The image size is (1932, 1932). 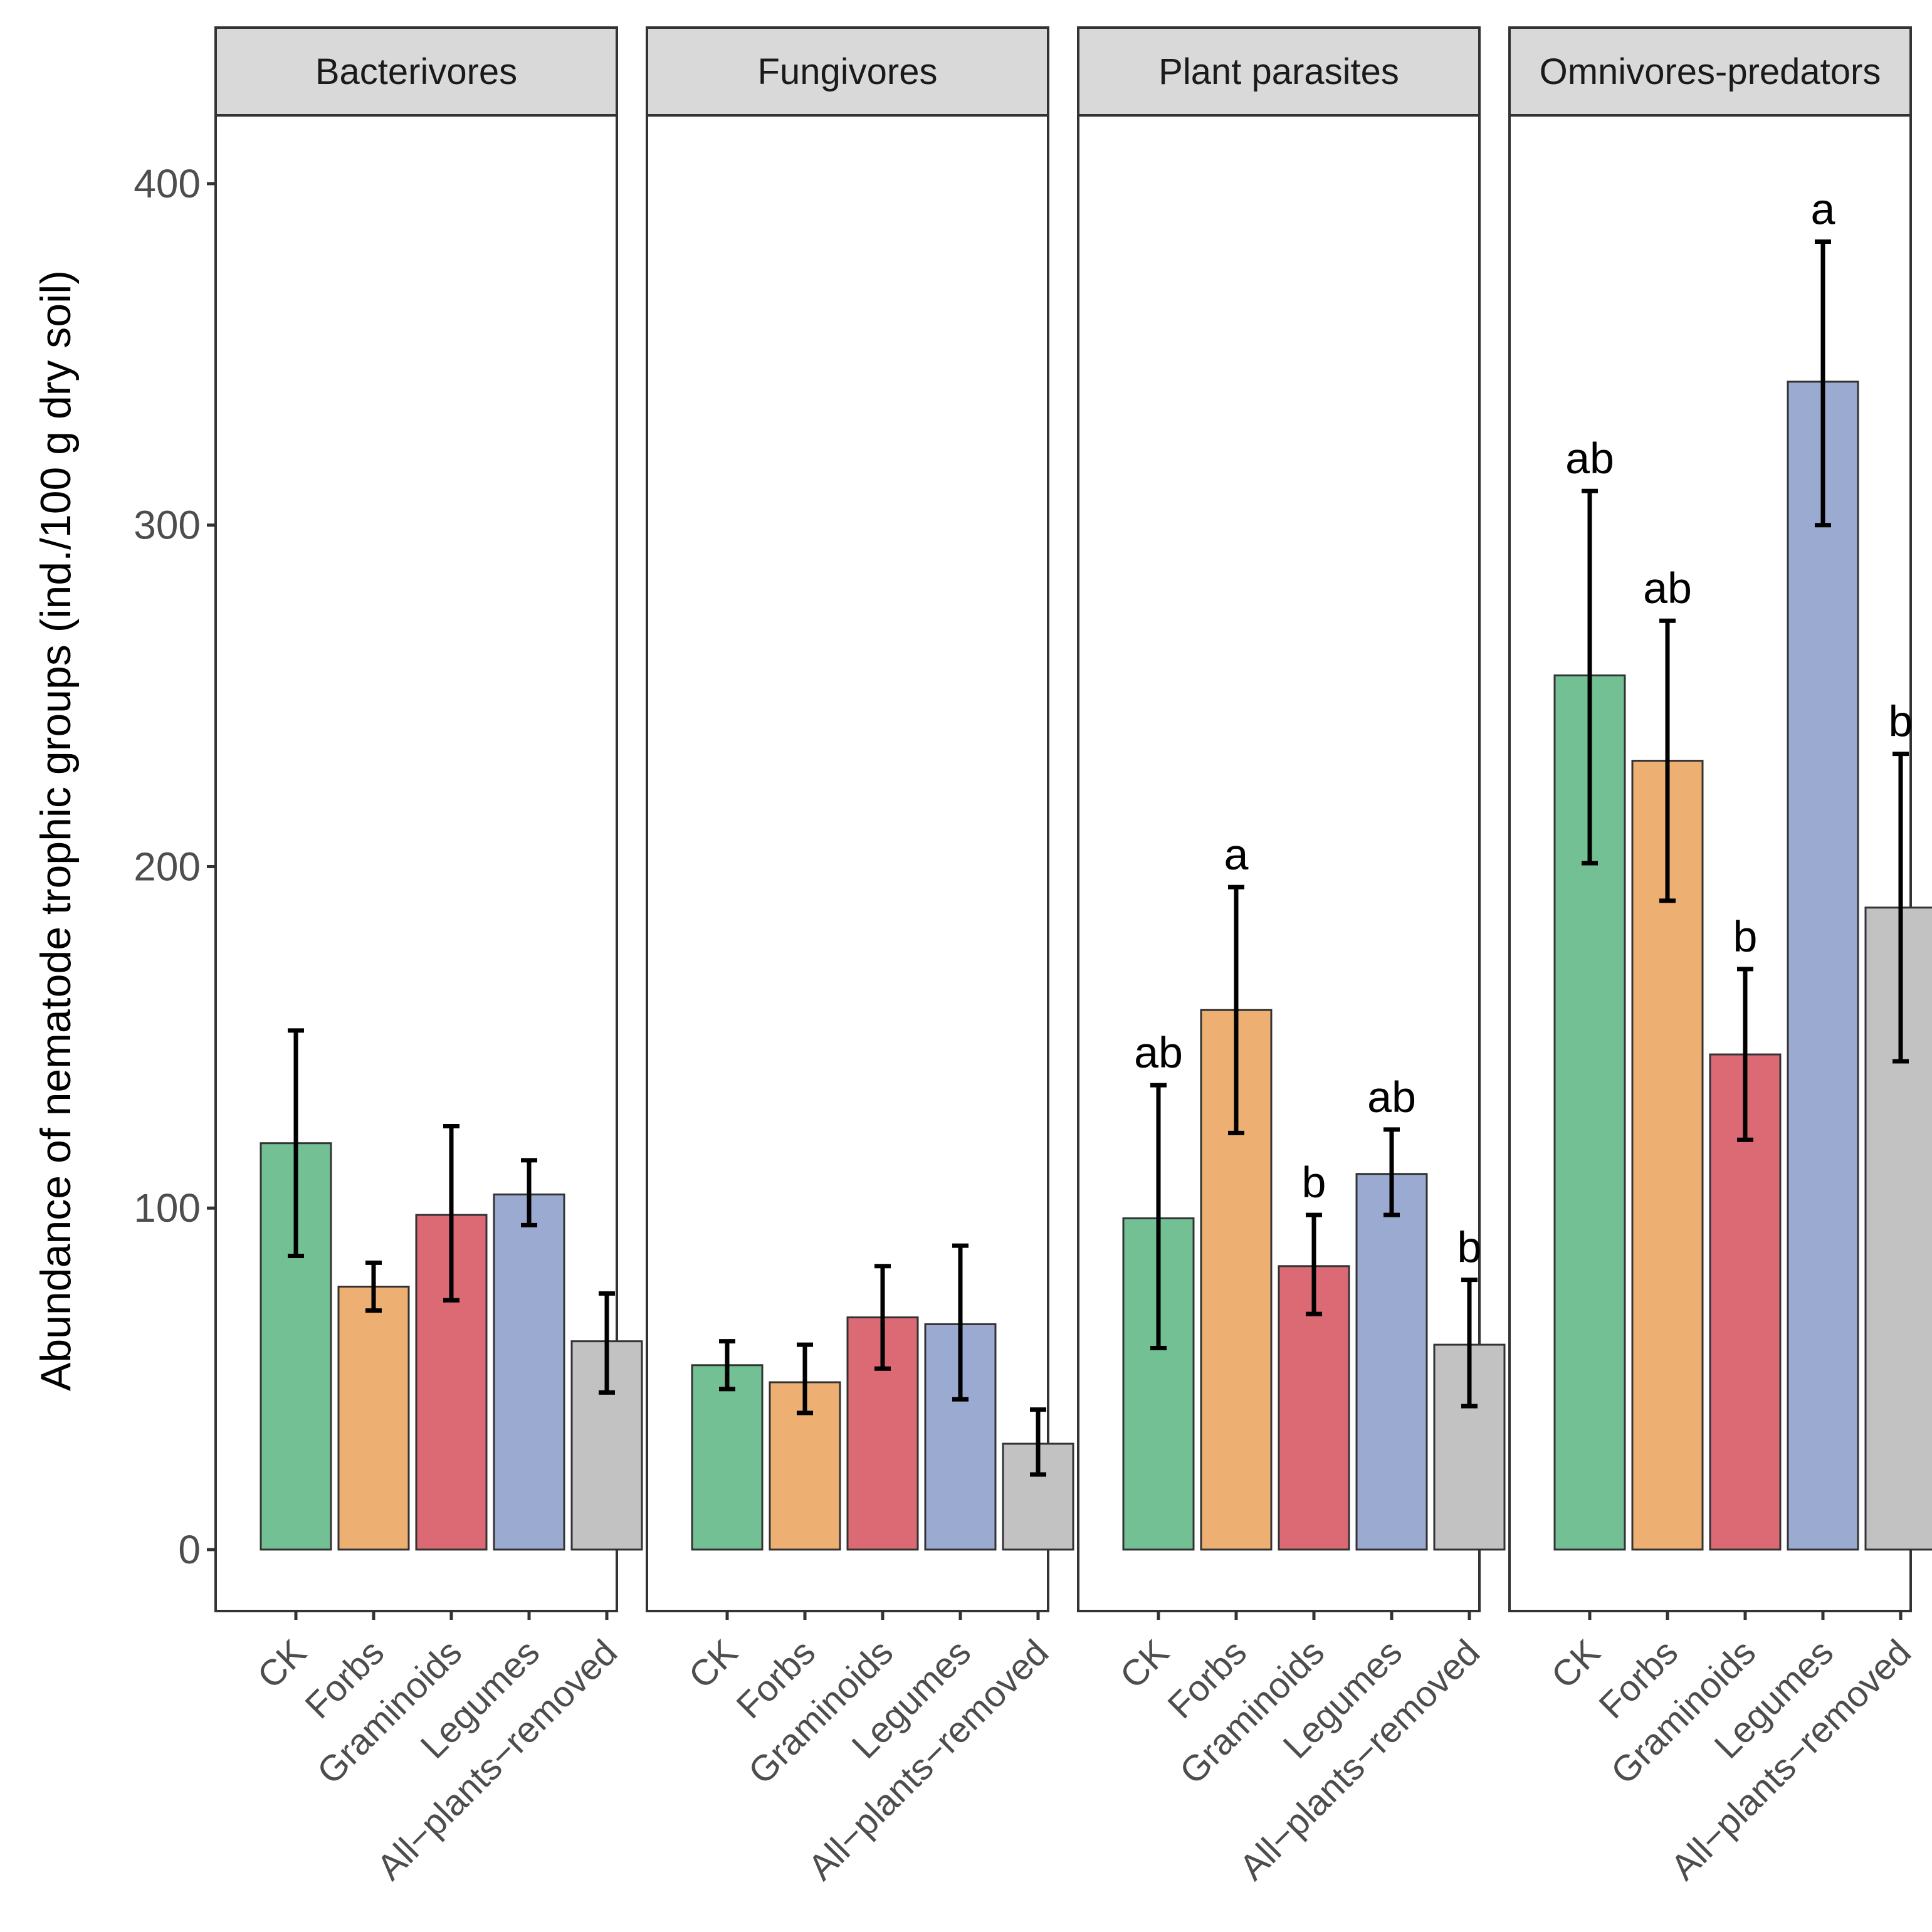 I want to click on y-tick-label: 300, so click(x=168, y=526).